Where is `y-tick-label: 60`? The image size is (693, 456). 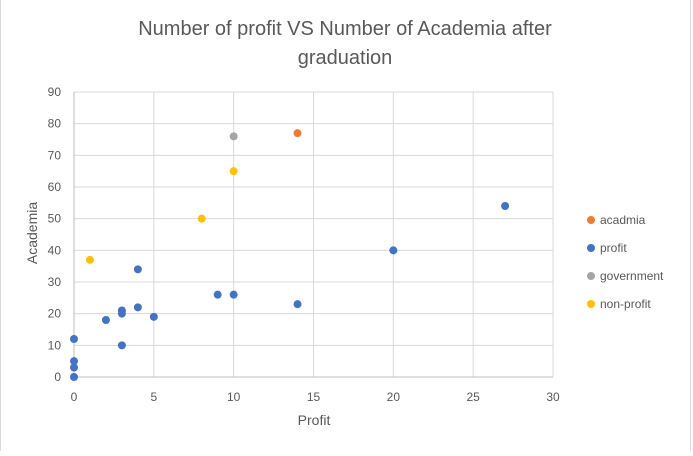
y-tick-label: 60 is located at coordinates (55, 187).